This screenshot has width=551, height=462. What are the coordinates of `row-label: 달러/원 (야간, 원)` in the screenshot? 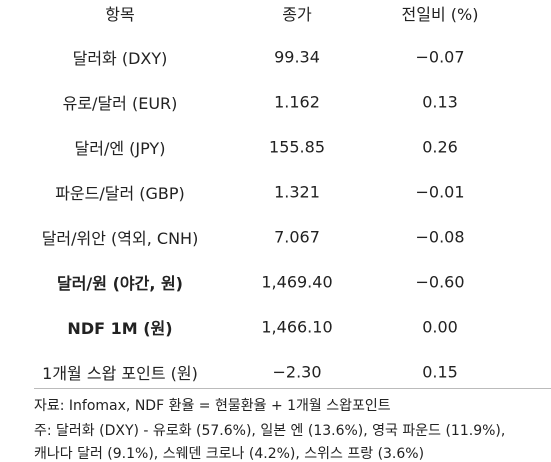 It's located at (120, 283).